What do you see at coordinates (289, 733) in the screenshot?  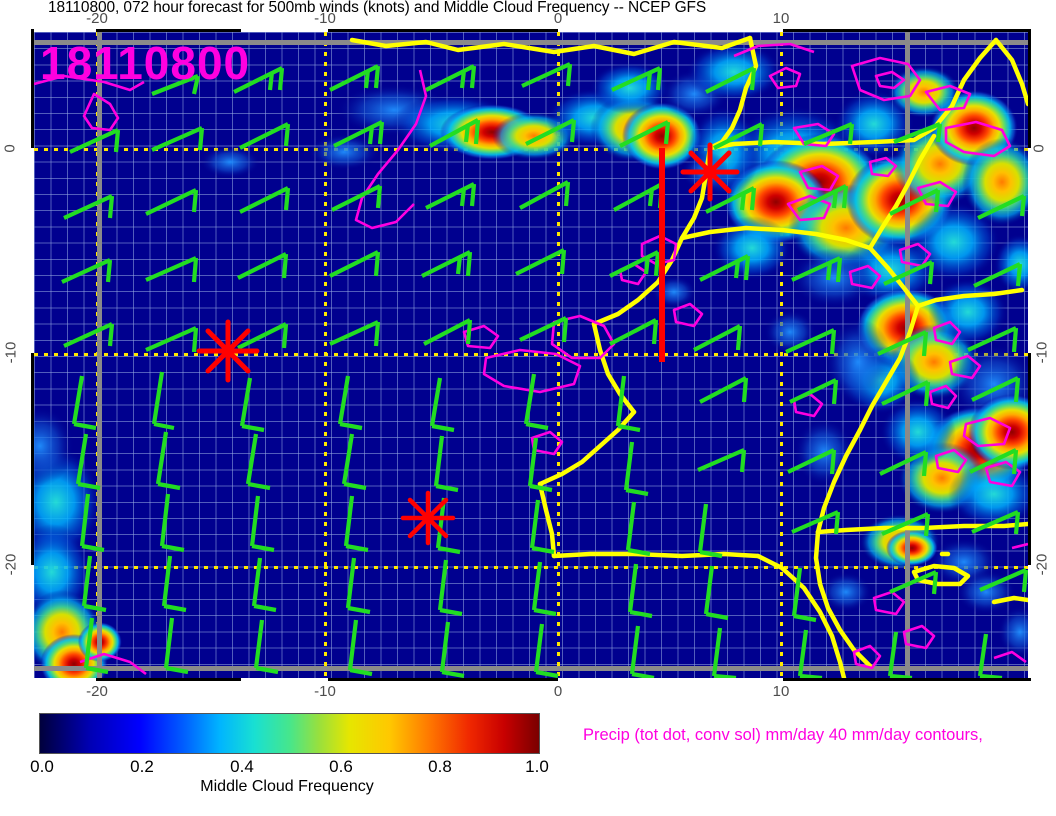 I see `colorbar` at bounding box center [289, 733].